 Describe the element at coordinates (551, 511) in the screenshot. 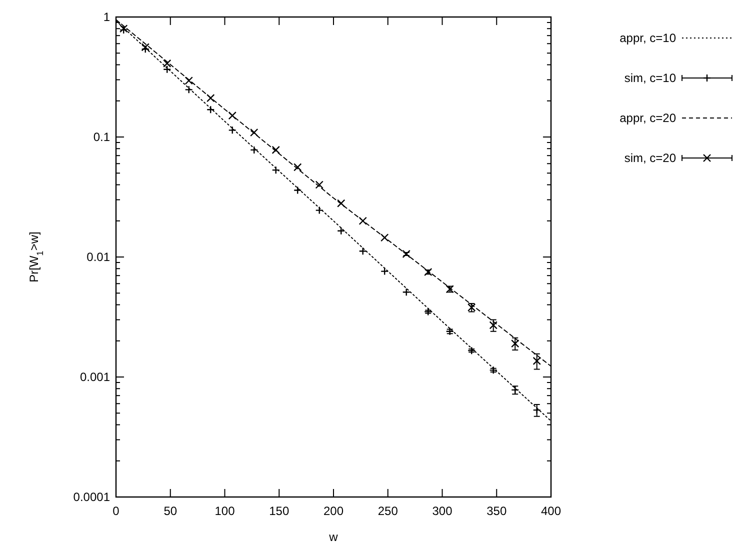

I see `x-tick-label: 400` at that location.